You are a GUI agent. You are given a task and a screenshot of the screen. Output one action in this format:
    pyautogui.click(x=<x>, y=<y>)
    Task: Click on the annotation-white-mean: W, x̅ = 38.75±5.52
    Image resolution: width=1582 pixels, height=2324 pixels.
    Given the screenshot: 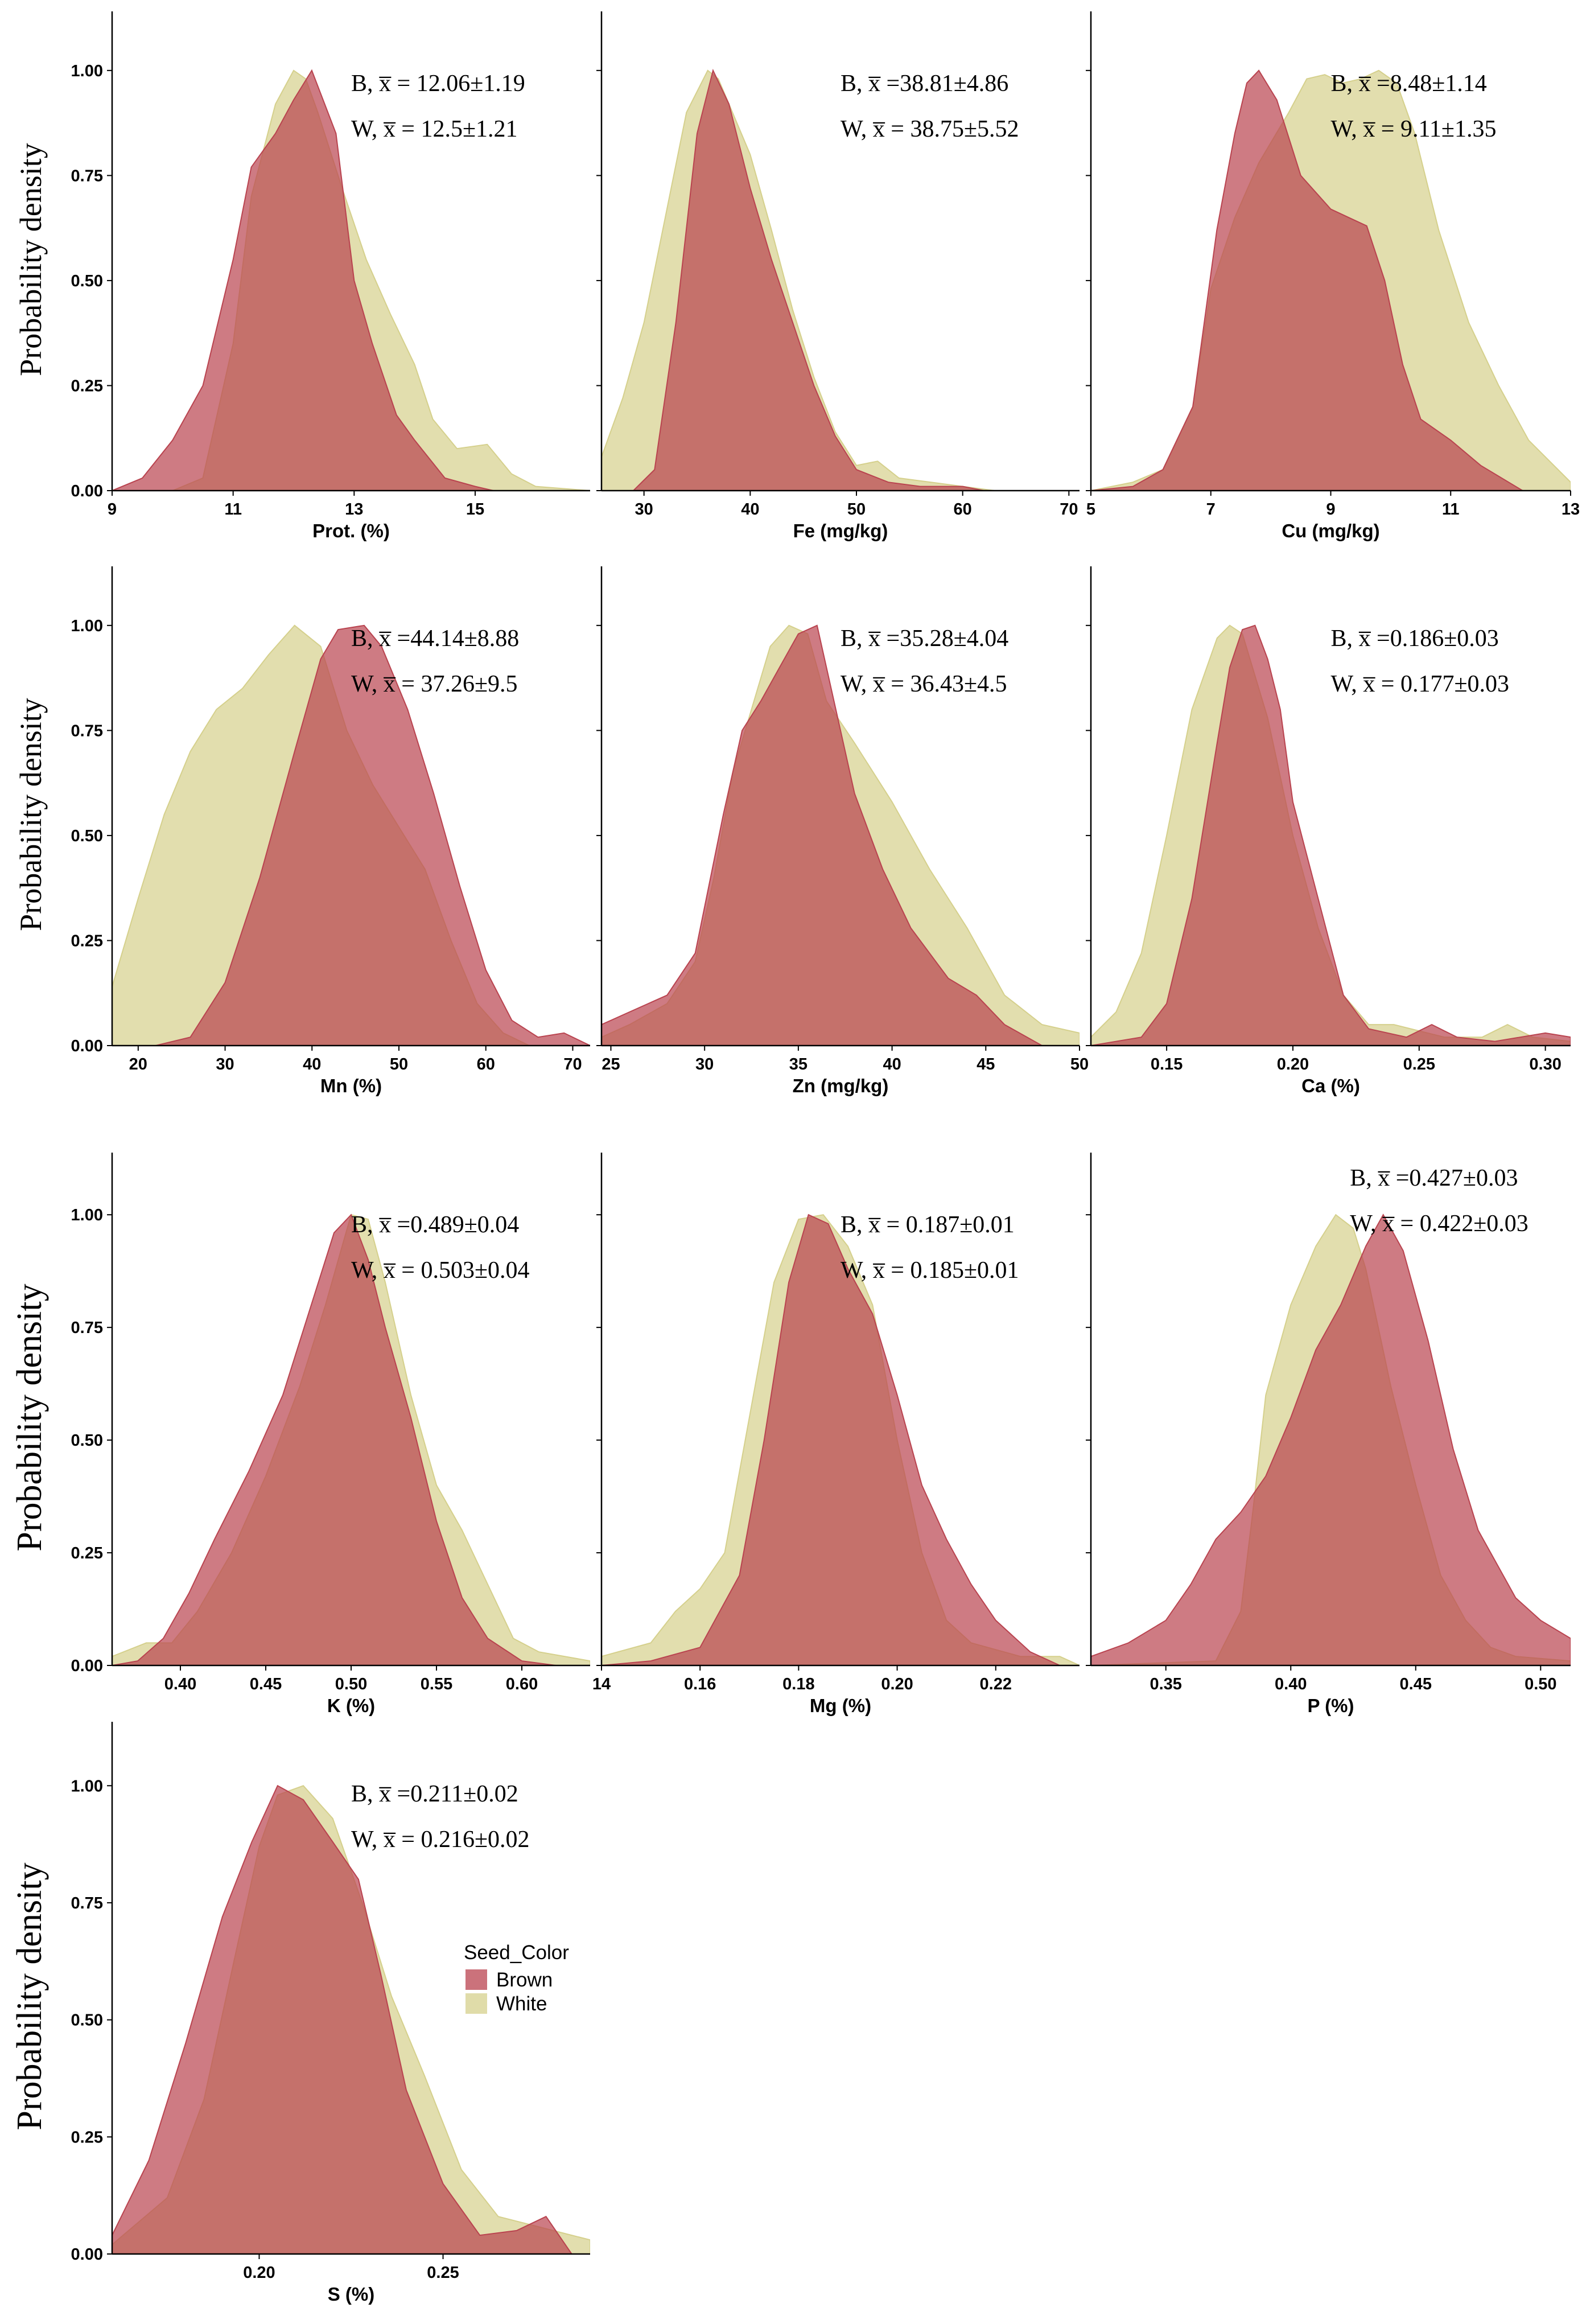 What is the action you would take?
    pyautogui.click(x=930, y=129)
    